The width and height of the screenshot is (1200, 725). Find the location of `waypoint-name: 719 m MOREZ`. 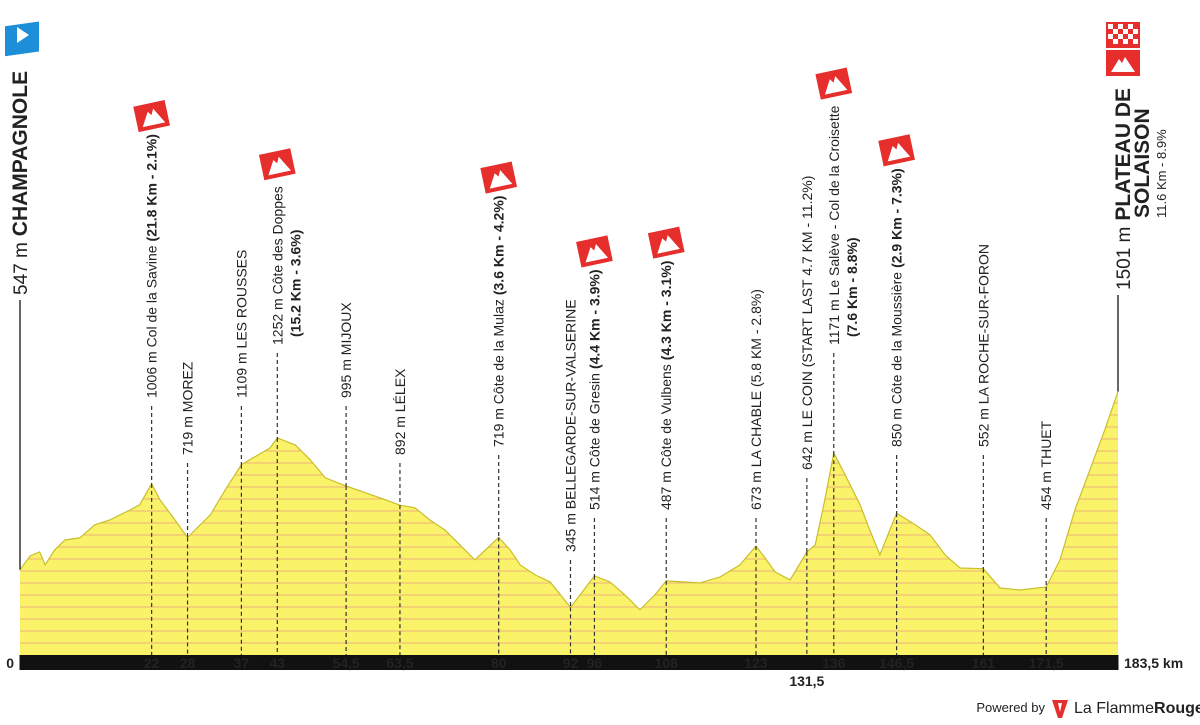

waypoint-name: 719 m MOREZ is located at coordinates (188, 408).